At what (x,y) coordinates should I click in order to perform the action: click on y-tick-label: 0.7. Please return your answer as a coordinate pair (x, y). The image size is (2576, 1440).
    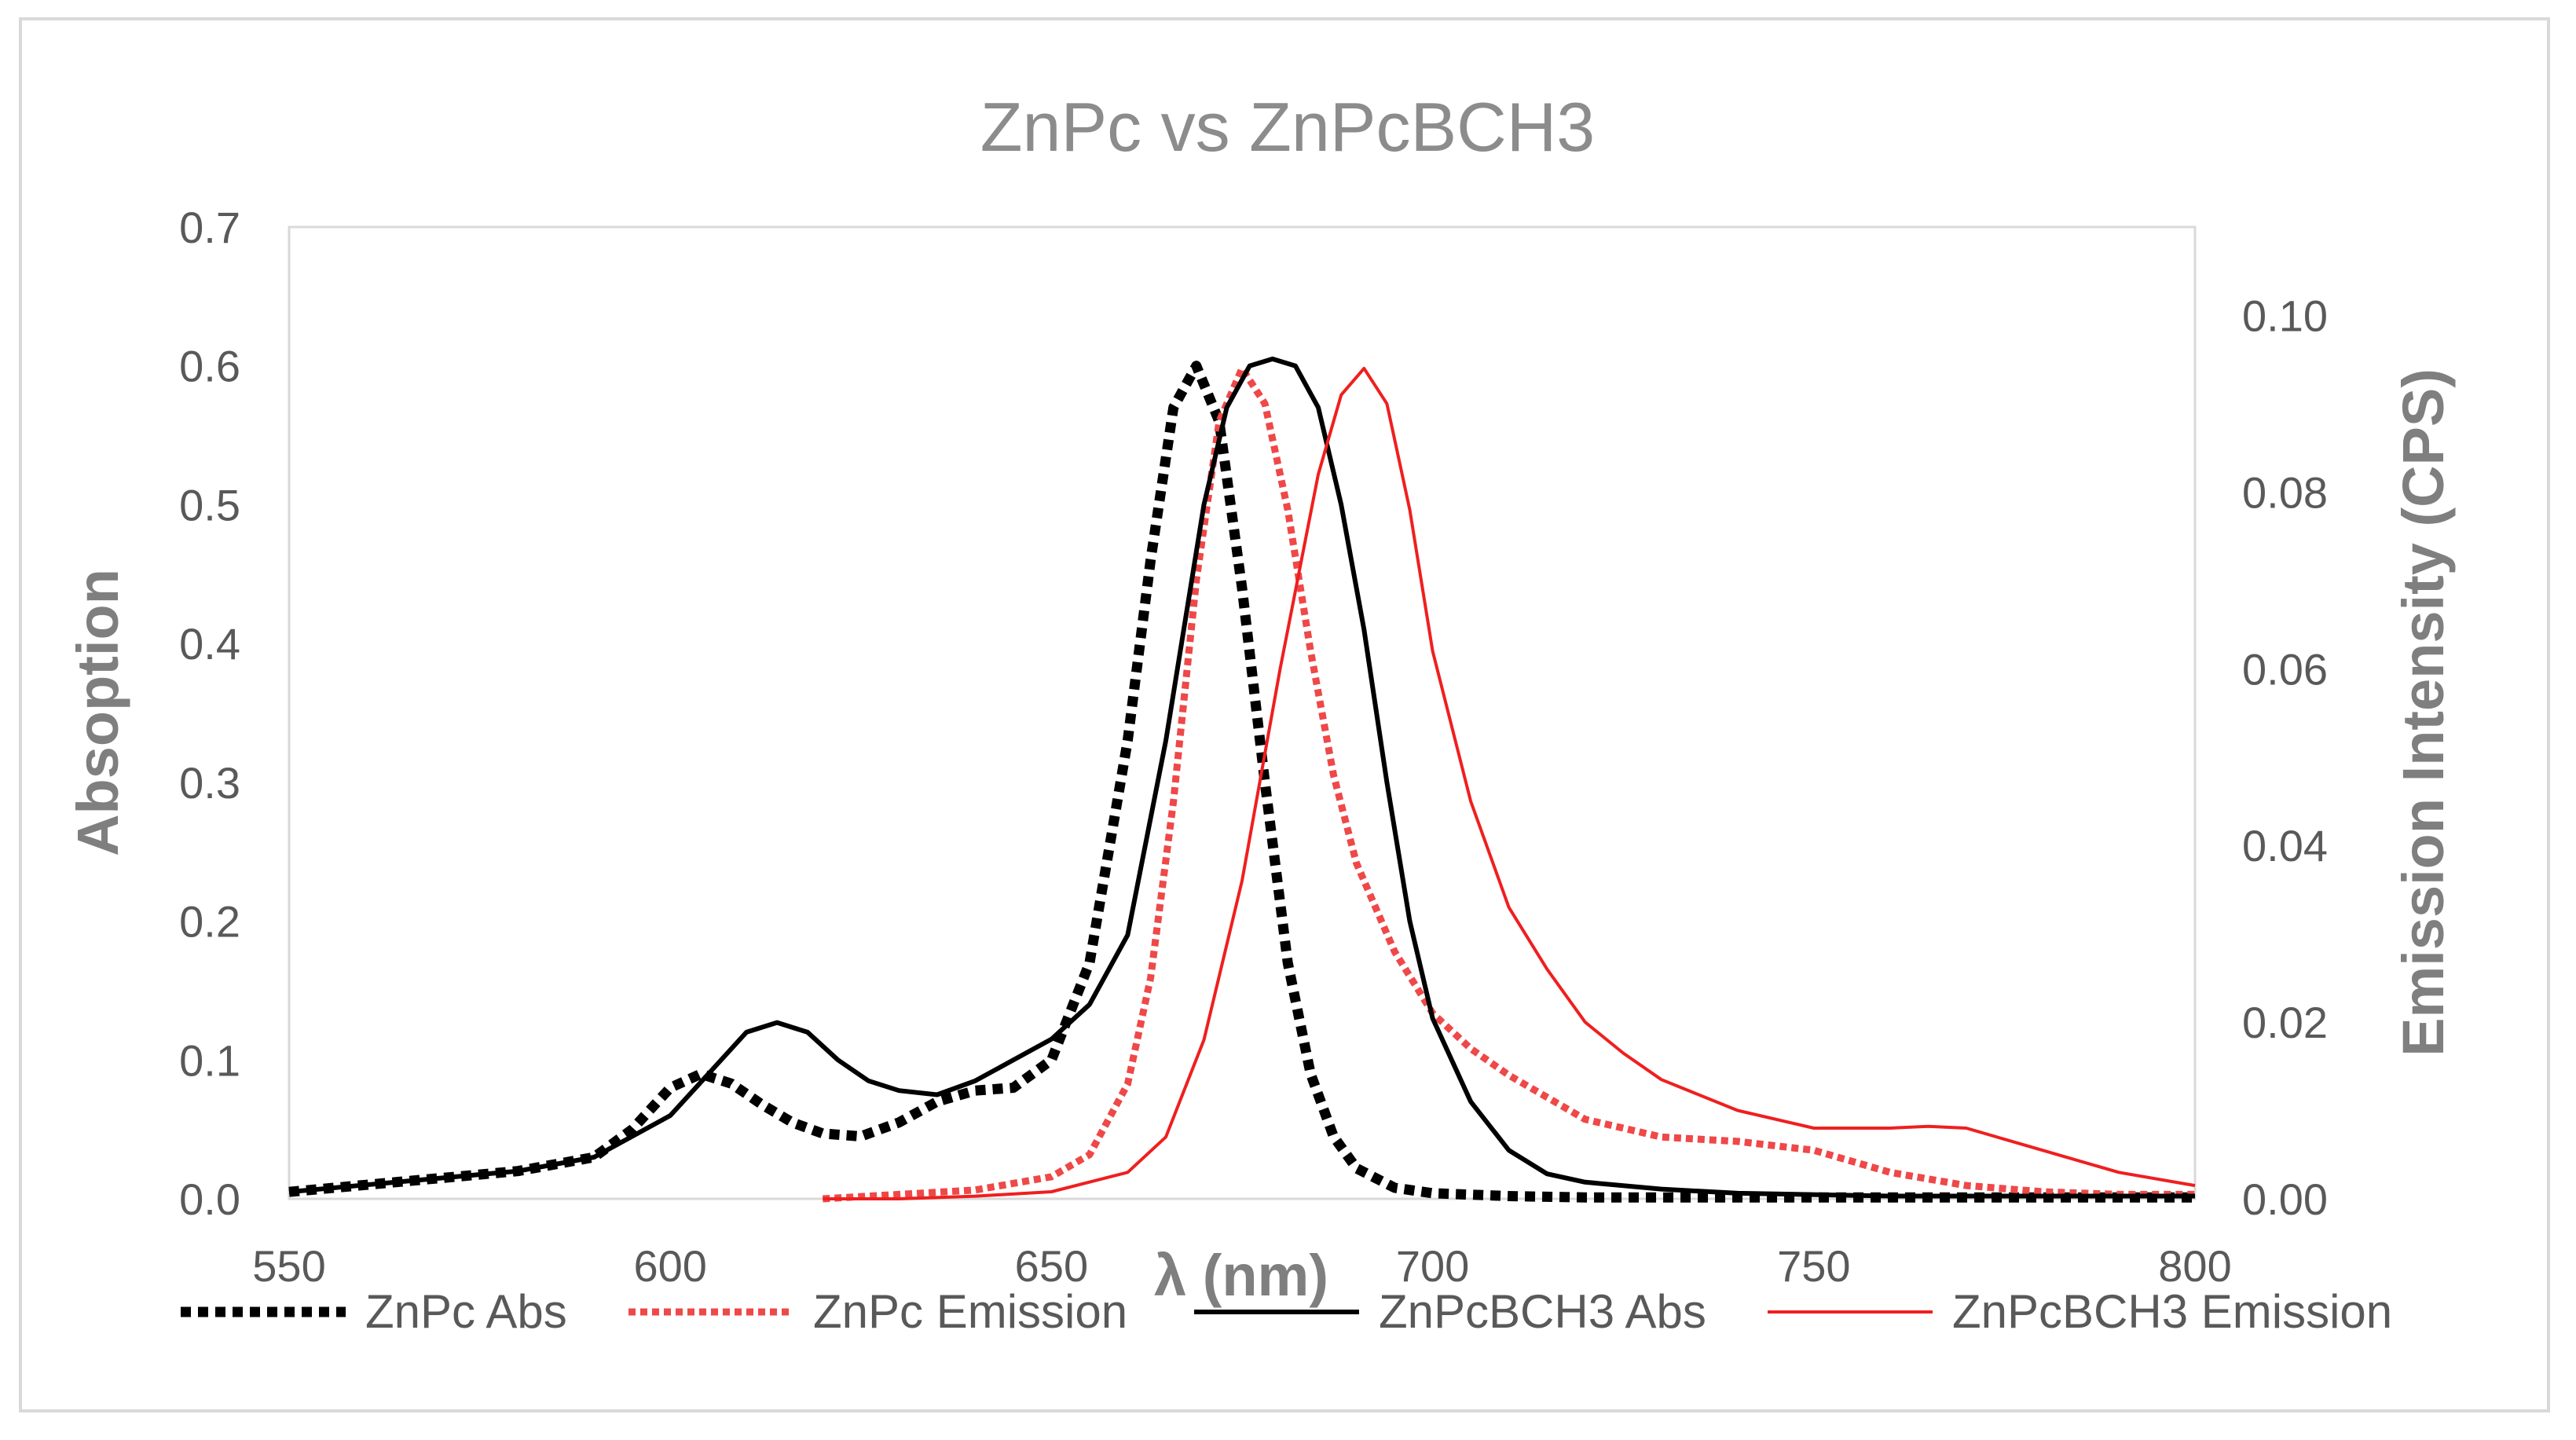
    Looking at the image, I should click on (209, 227).